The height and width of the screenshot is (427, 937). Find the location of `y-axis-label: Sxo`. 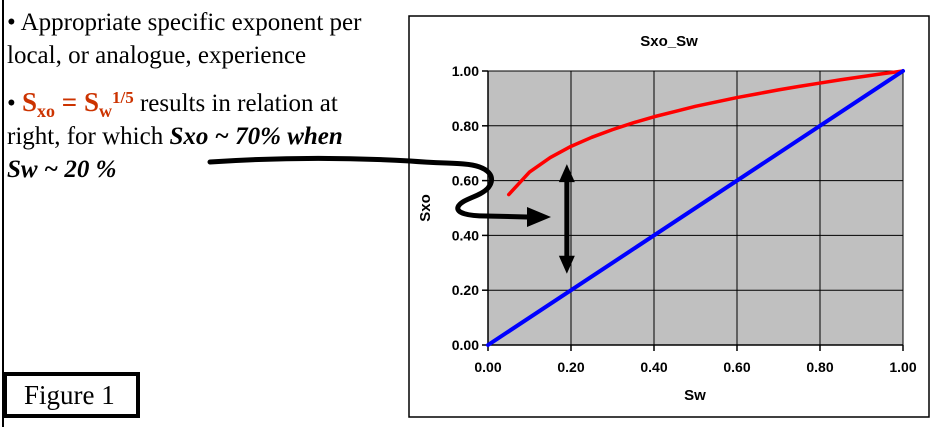

y-axis-label: Sxo is located at coordinates (425, 208).